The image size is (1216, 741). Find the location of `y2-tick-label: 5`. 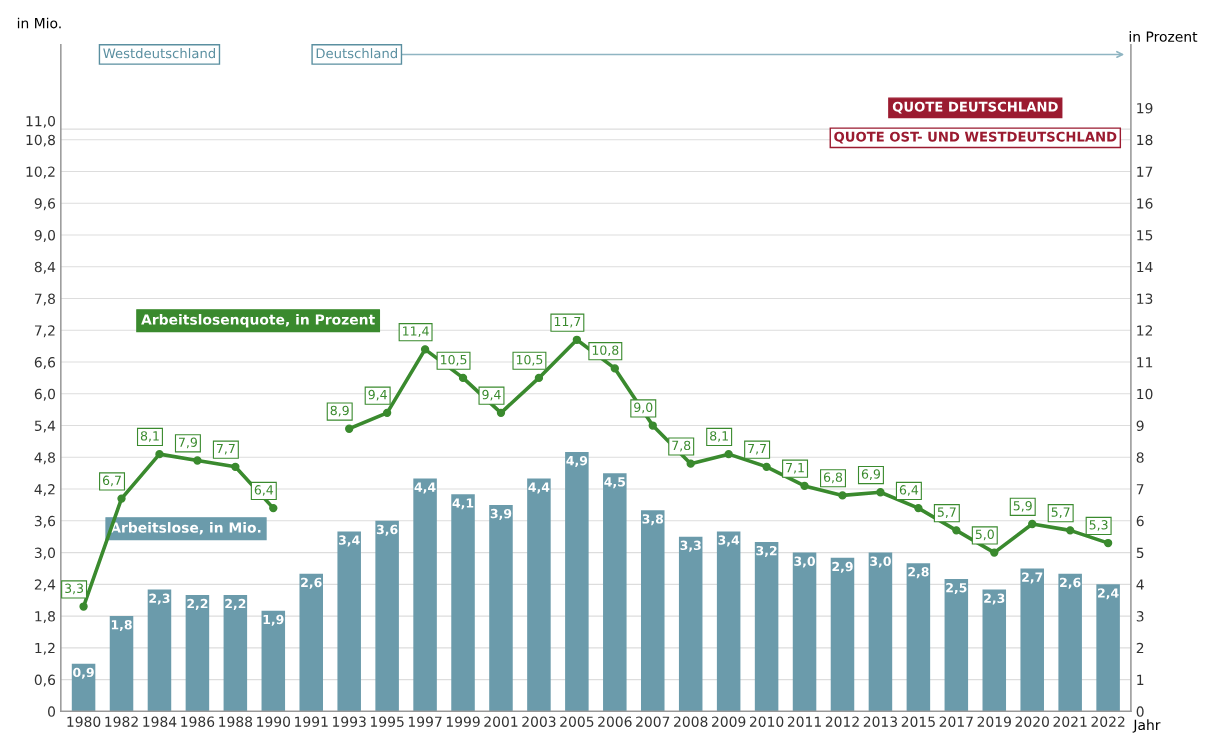

y2-tick-label: 5 is located at coordinates (1140, 553).